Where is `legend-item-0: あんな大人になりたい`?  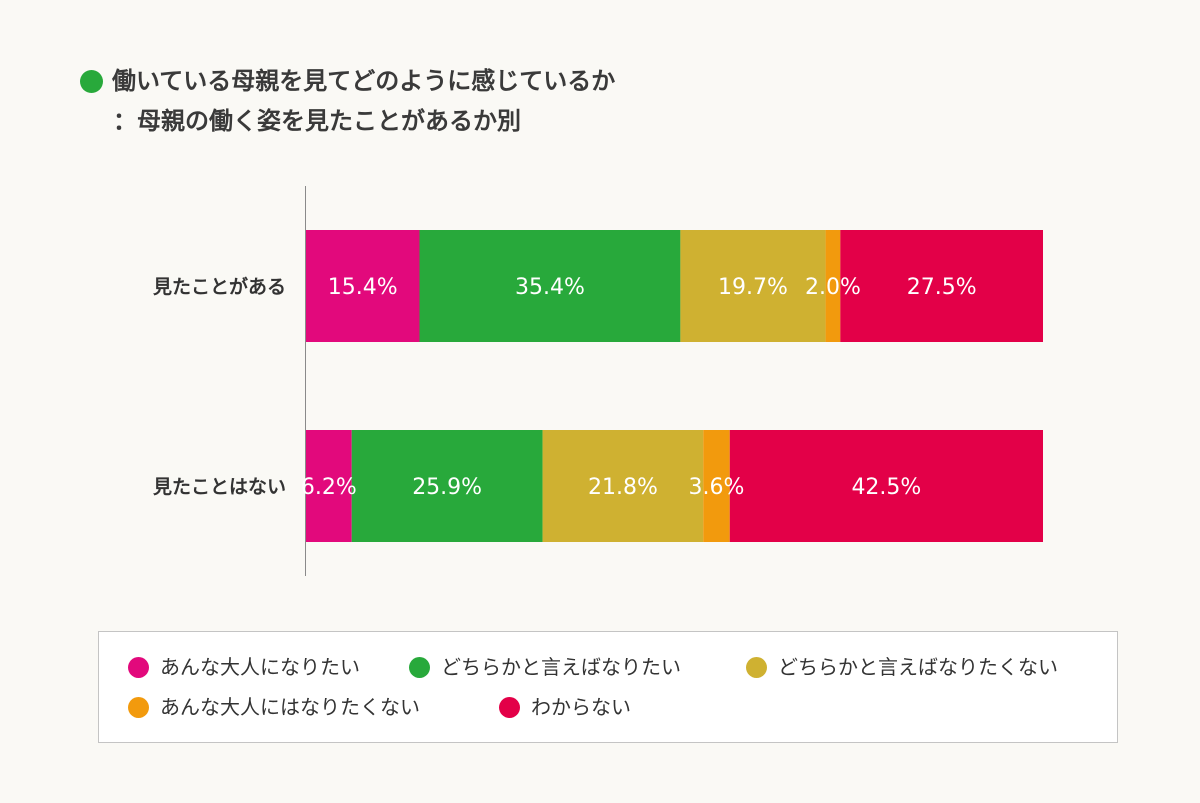
legend-item-0: あんな大人になりたい is located at coordinates (244, 667).